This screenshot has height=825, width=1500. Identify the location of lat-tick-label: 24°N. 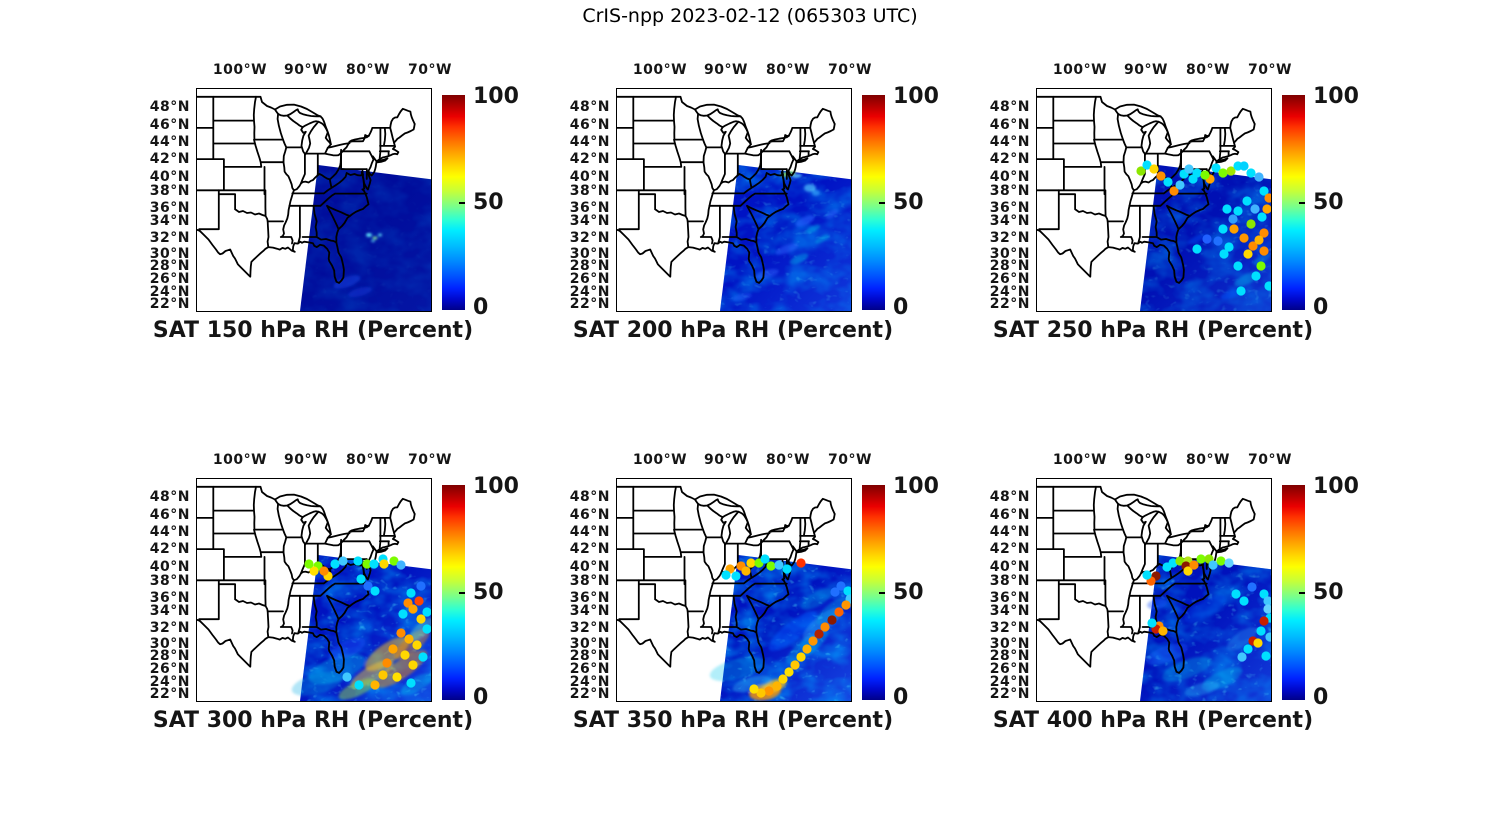
(589, 292).